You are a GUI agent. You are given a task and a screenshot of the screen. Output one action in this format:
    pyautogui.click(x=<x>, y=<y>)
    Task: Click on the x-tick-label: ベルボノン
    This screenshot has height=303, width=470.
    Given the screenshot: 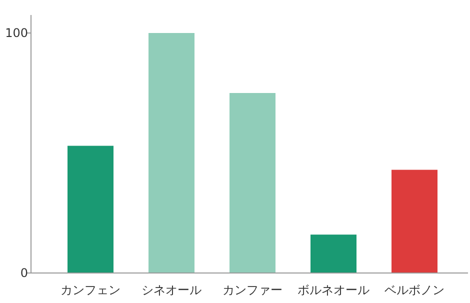 What is the action you would take?
    pyautogui.click(x=414, y=290)
    